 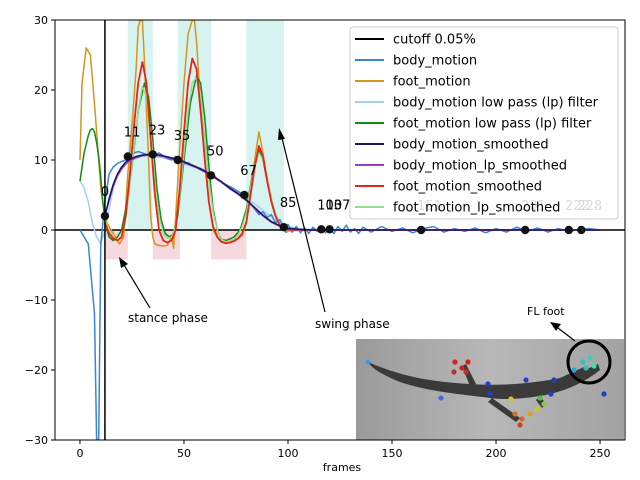 What do you see at coordinates (476, 208) in the screenshot?
I see `legend-label: foot_motion_lp_smoothed` at bounding box center [476, 208].